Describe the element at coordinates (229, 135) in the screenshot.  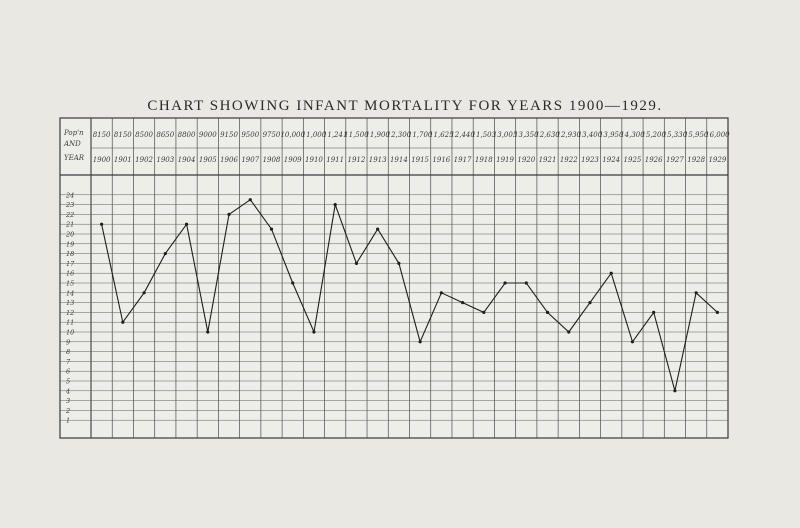
I see `population-label: 9150` at that location.